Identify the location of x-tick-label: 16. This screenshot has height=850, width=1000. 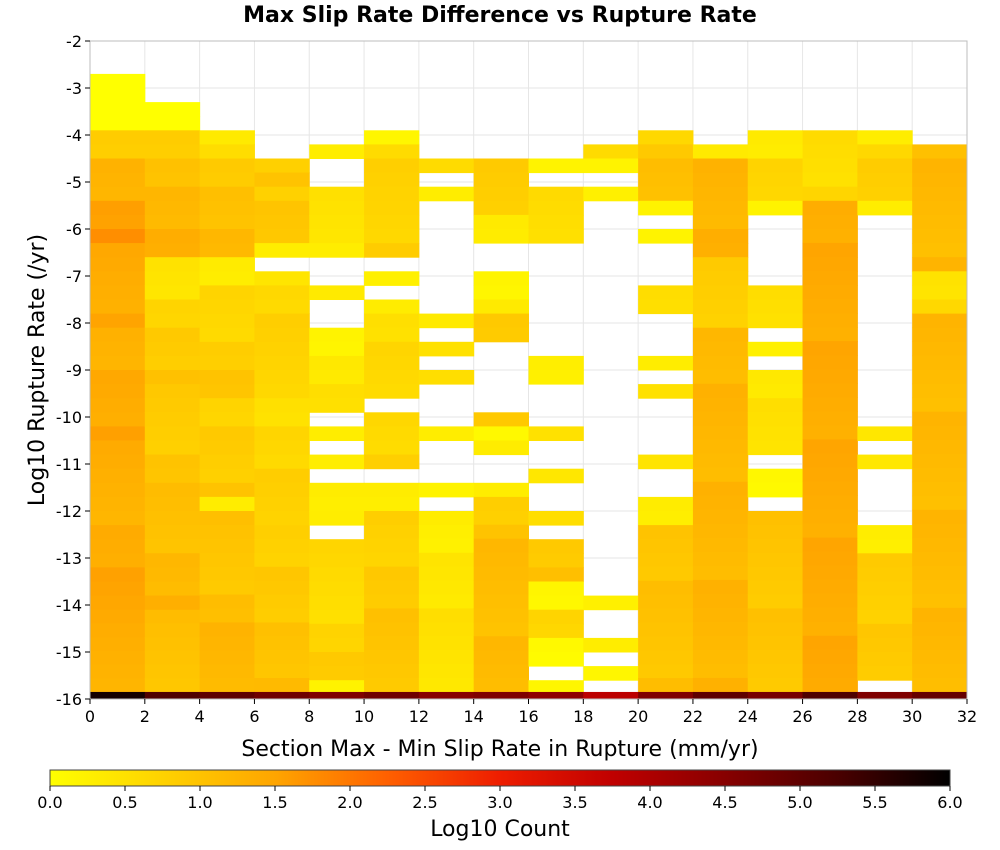
(528, 716).